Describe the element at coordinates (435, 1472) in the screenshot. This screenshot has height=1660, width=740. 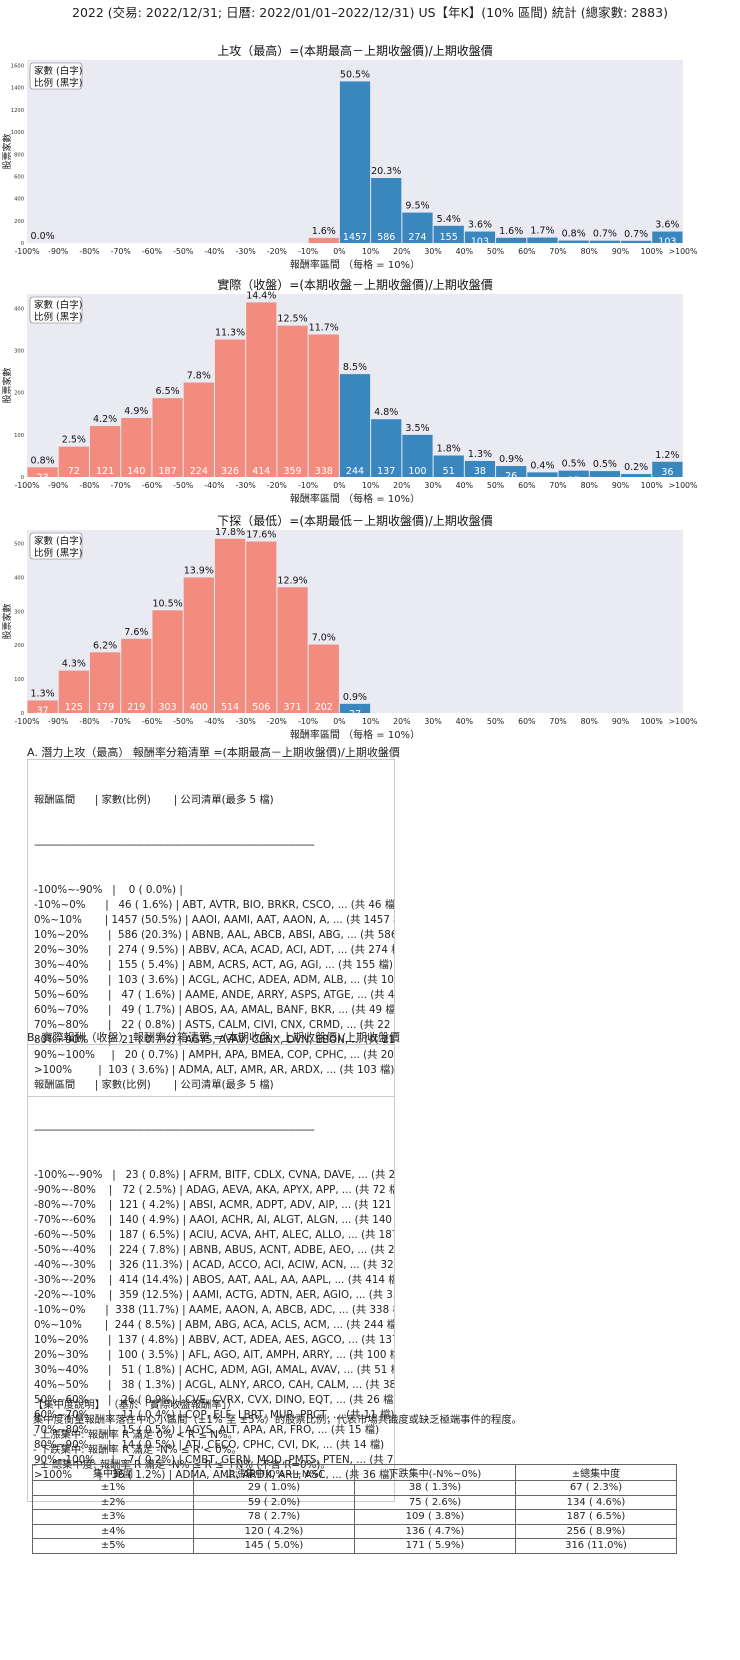
I see `col-header: 下跌集中(-N%~0%)` at that location.